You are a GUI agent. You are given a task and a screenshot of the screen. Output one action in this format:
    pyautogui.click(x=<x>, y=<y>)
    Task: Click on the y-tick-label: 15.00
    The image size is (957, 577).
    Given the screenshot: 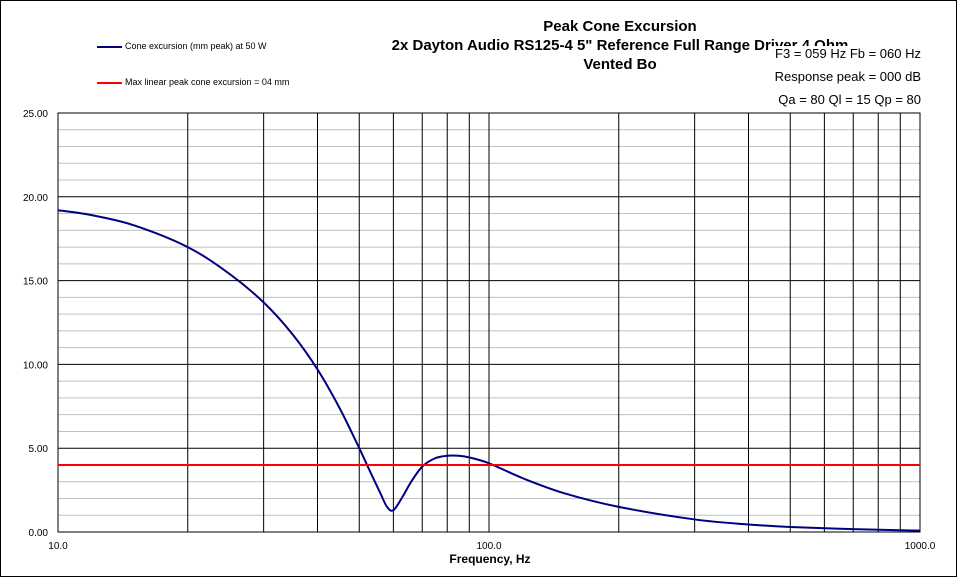 What is the action you would take?
    pyautogui.click(x=35, y=282)
    